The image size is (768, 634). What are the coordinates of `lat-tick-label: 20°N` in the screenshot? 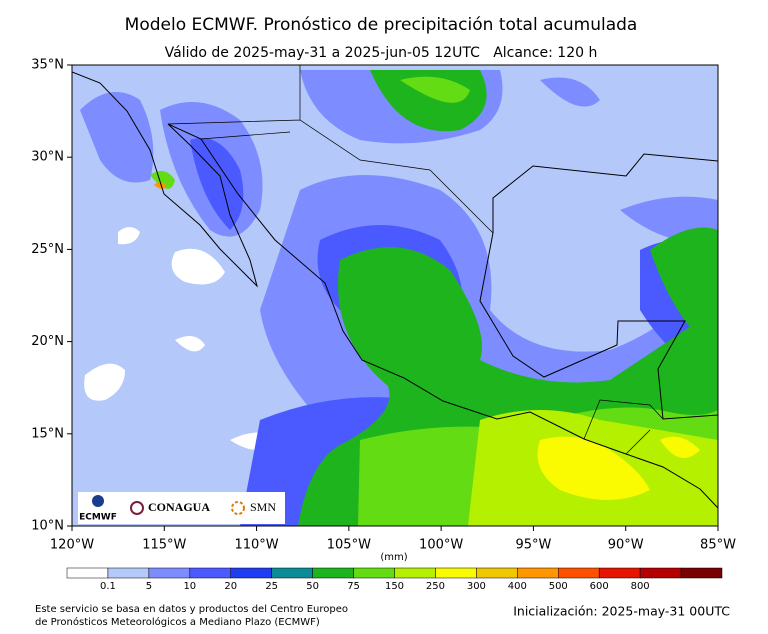 It's located at (47, 341).